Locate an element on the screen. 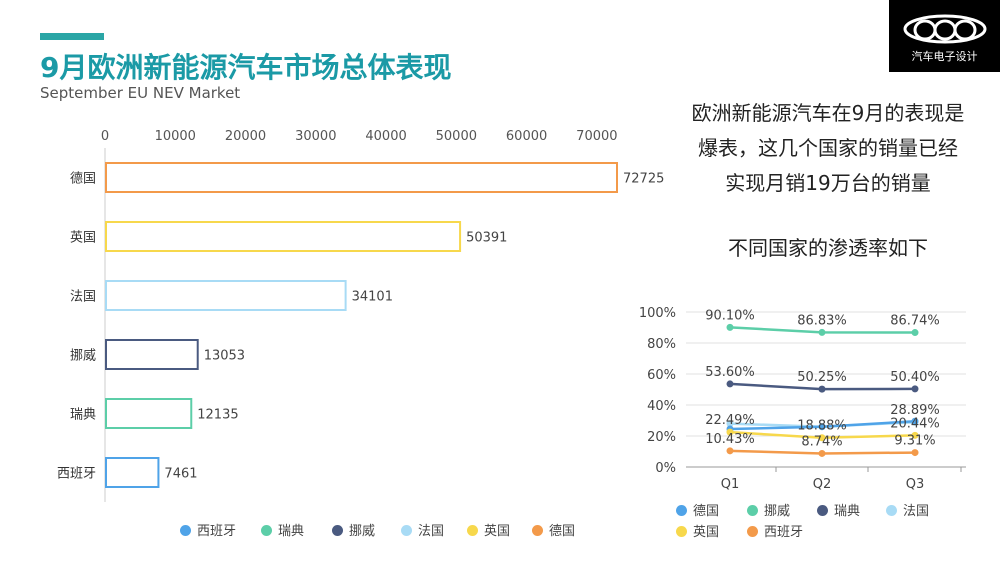 The height and width of the screenshot is (563, 1000). line-data-label: 10.43% is located at coordinates (730, 439).